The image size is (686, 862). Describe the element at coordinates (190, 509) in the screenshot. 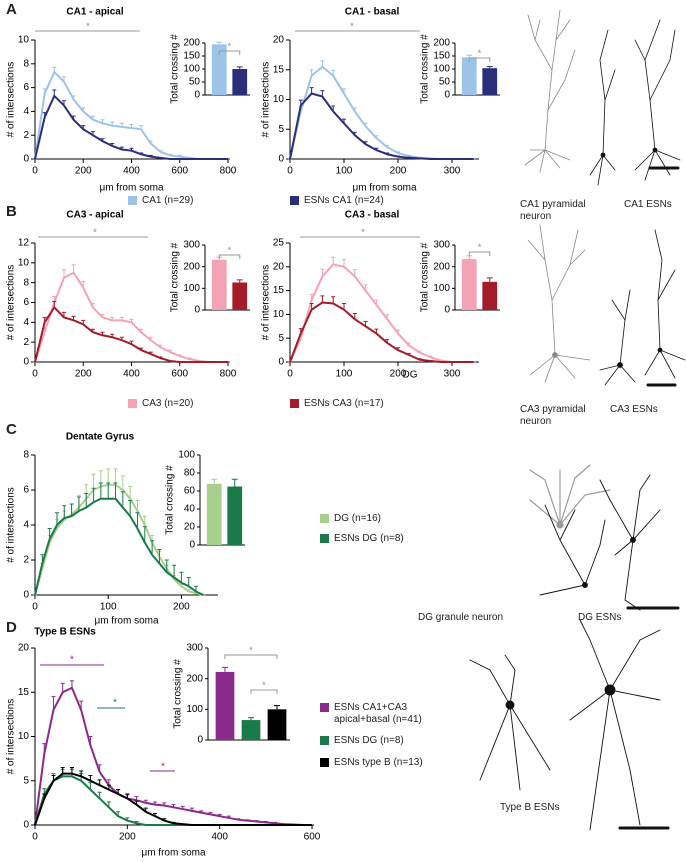

I see `y-tick-label: 40` at that location.